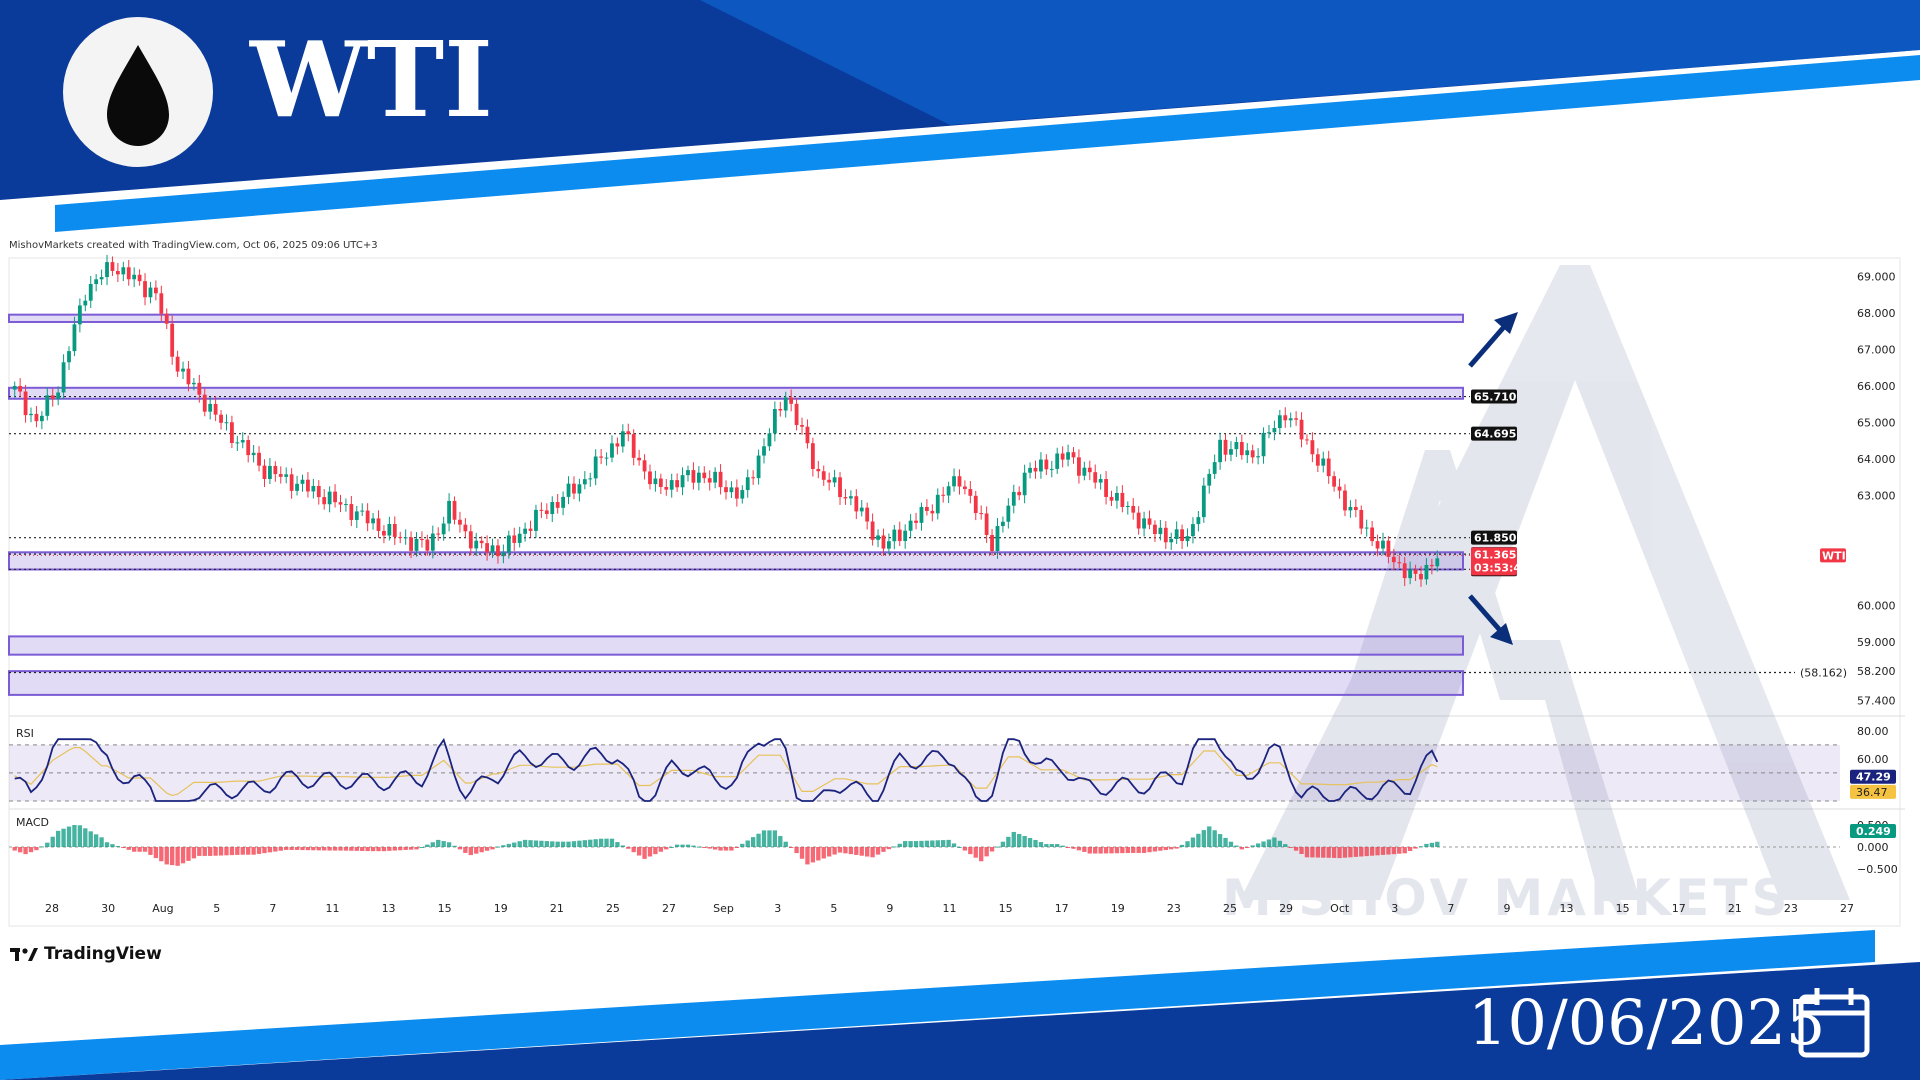 This screenshot has height=1080, width=1920. Describe the element at coordinates (1495, 434) in the screenshot. I see `level-tag-text-1: 64.695` at that location.